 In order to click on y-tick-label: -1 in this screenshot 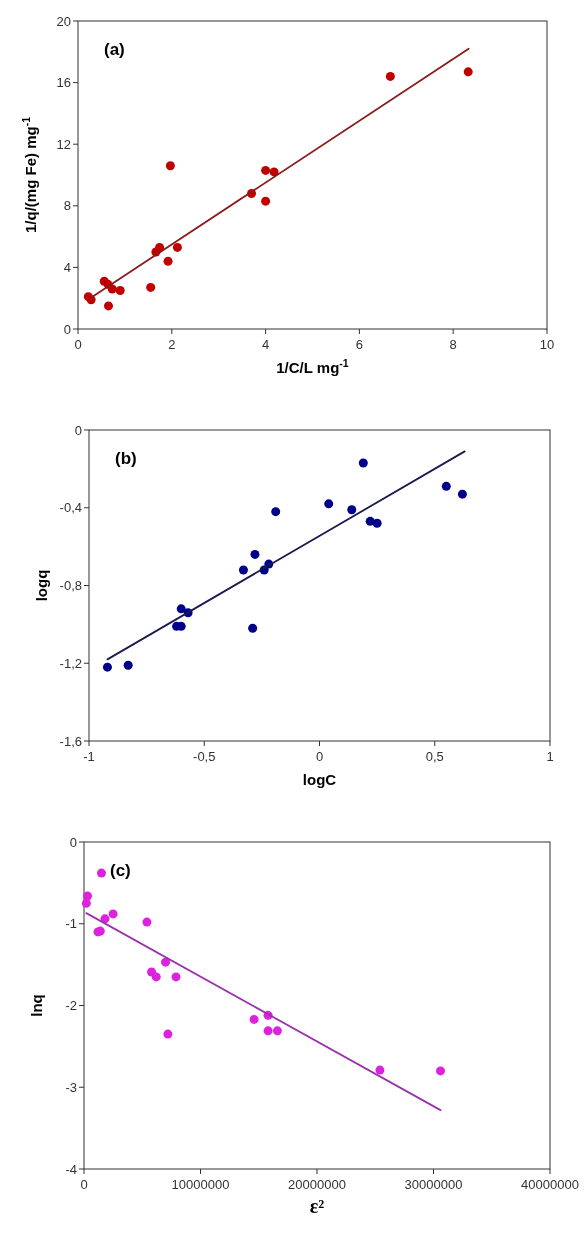, I will do `click(71, 924)`.